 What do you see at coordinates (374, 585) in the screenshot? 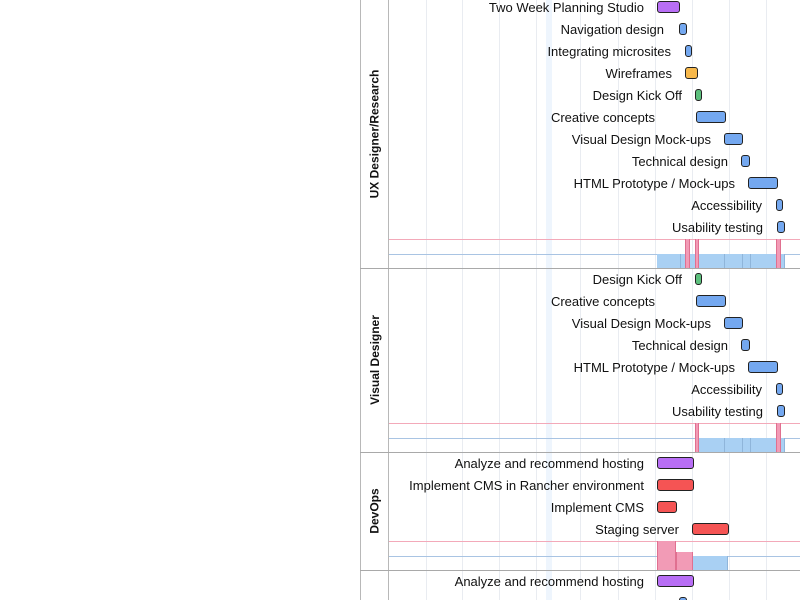
I see `group-label-partial` at bounding box center [374, 585].